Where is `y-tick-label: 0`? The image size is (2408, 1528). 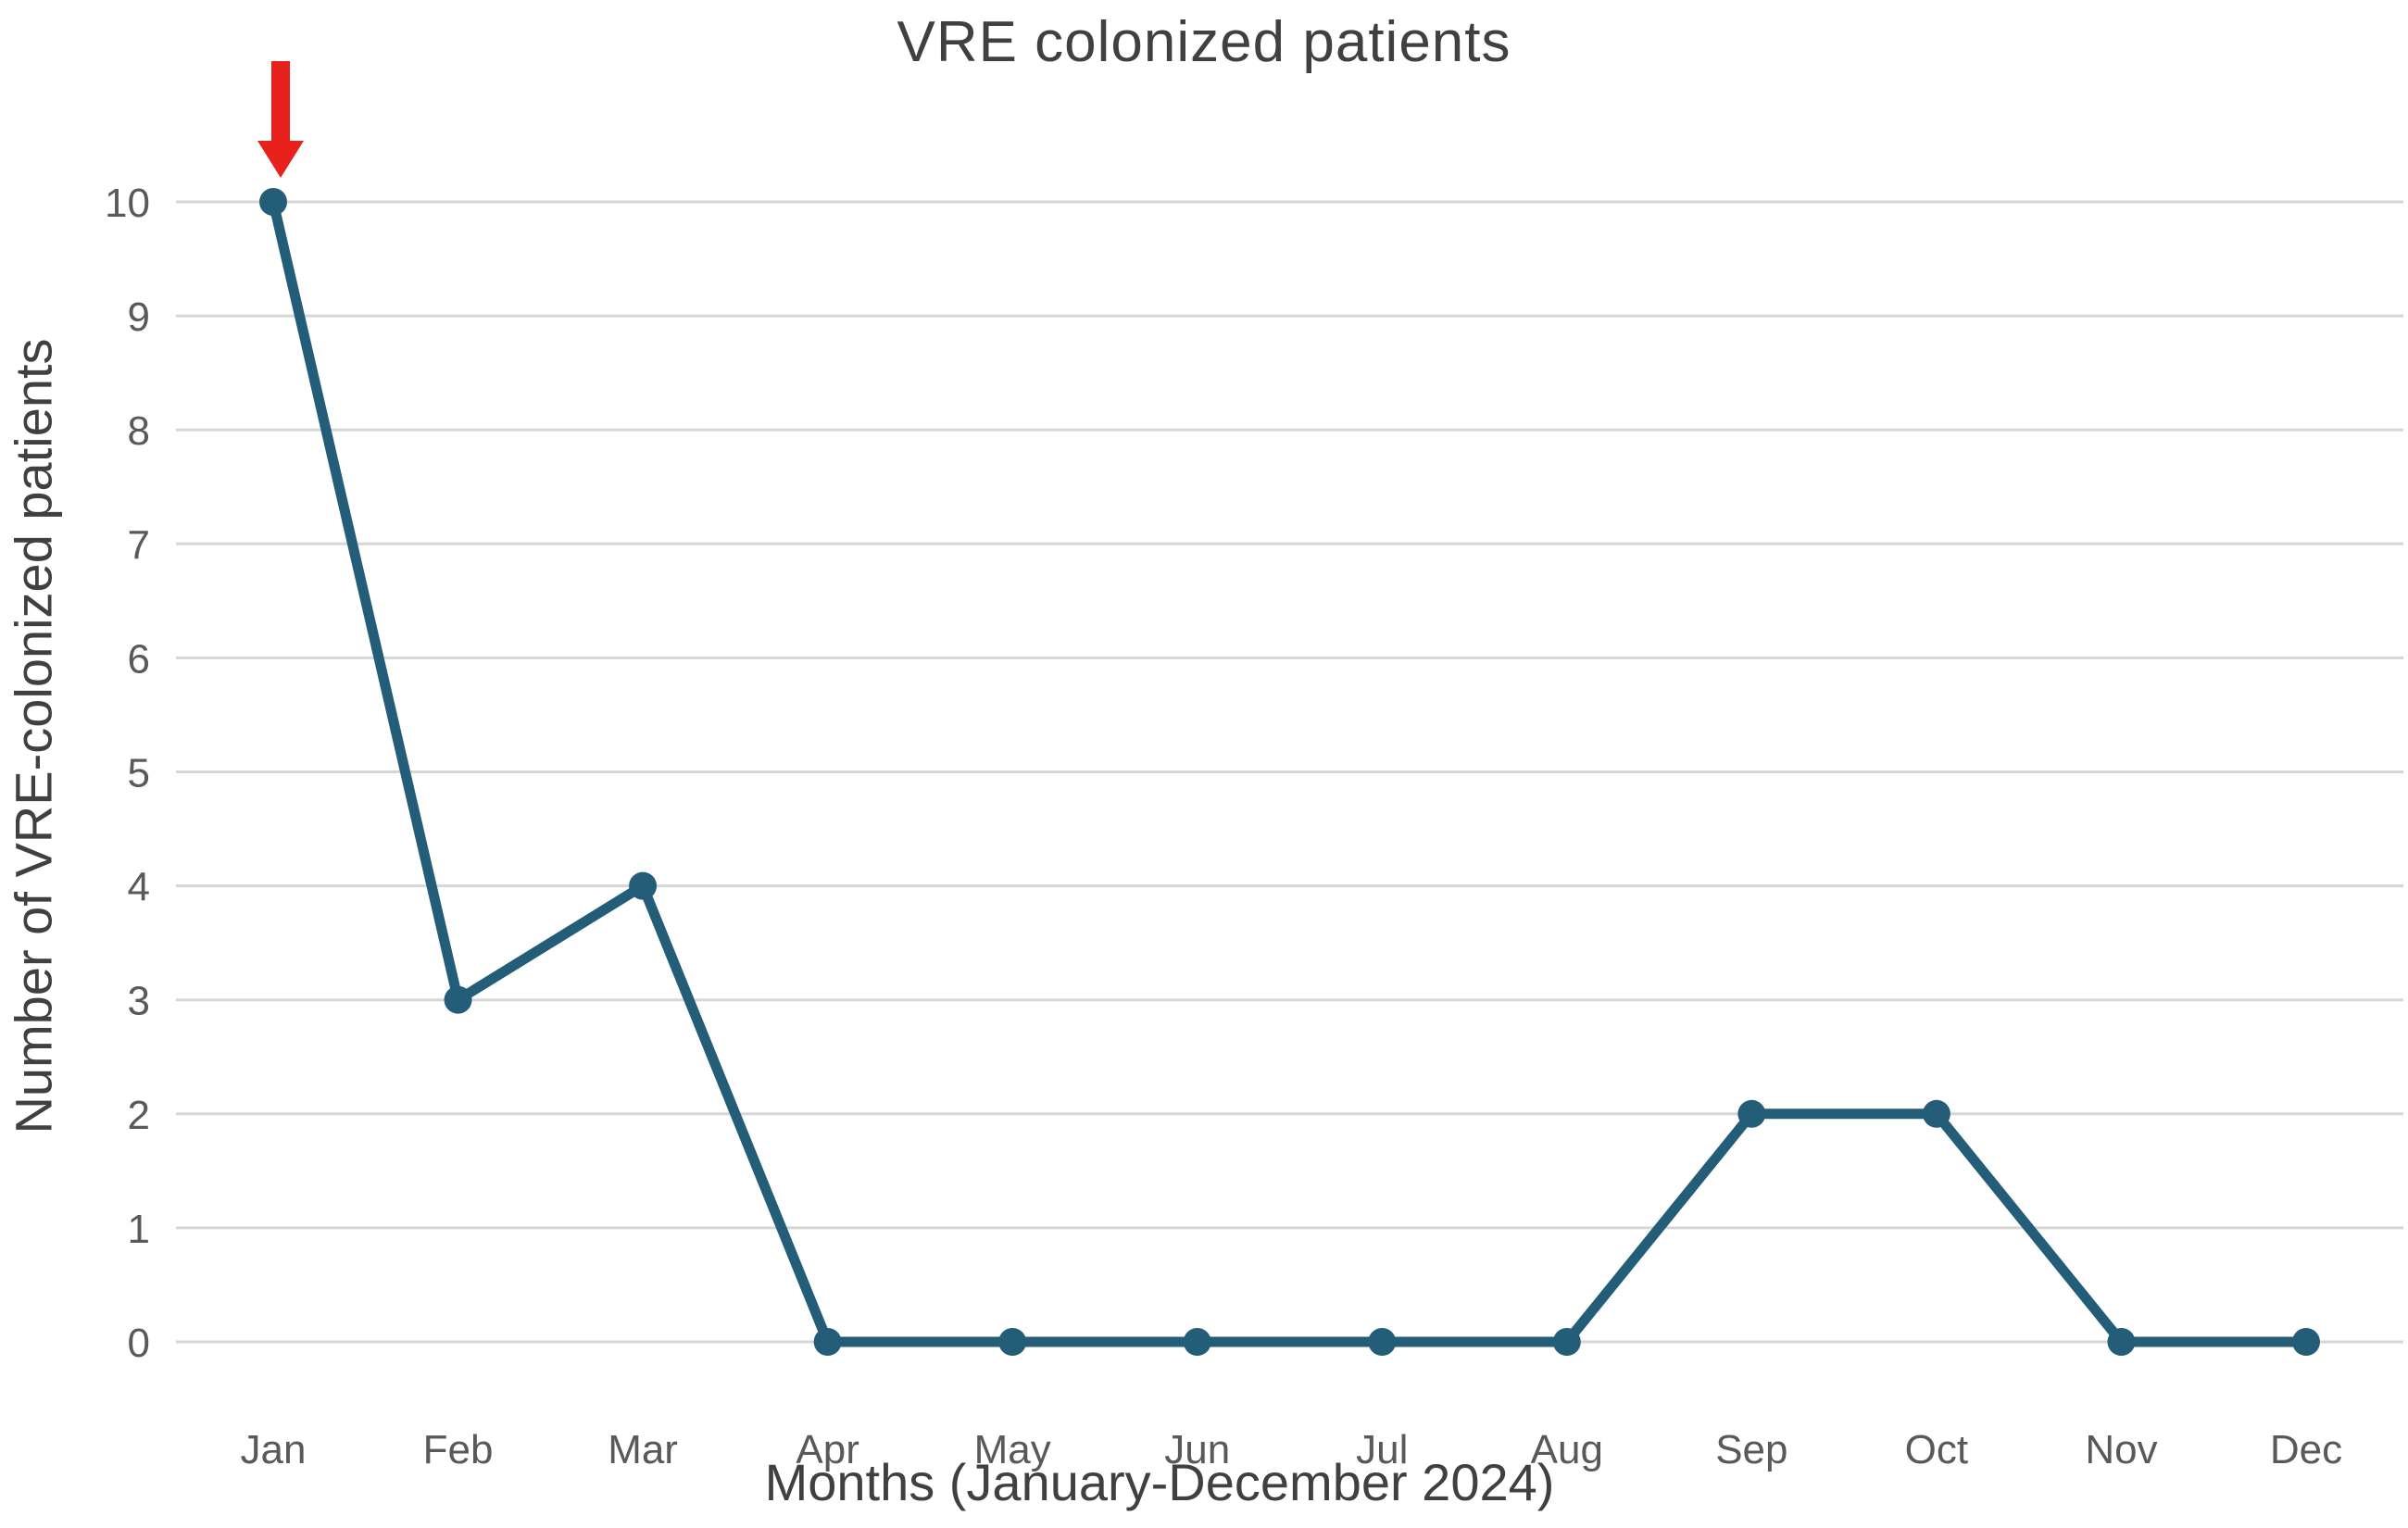
y-tick-label: 0 is located at coordinates (139, 1343).